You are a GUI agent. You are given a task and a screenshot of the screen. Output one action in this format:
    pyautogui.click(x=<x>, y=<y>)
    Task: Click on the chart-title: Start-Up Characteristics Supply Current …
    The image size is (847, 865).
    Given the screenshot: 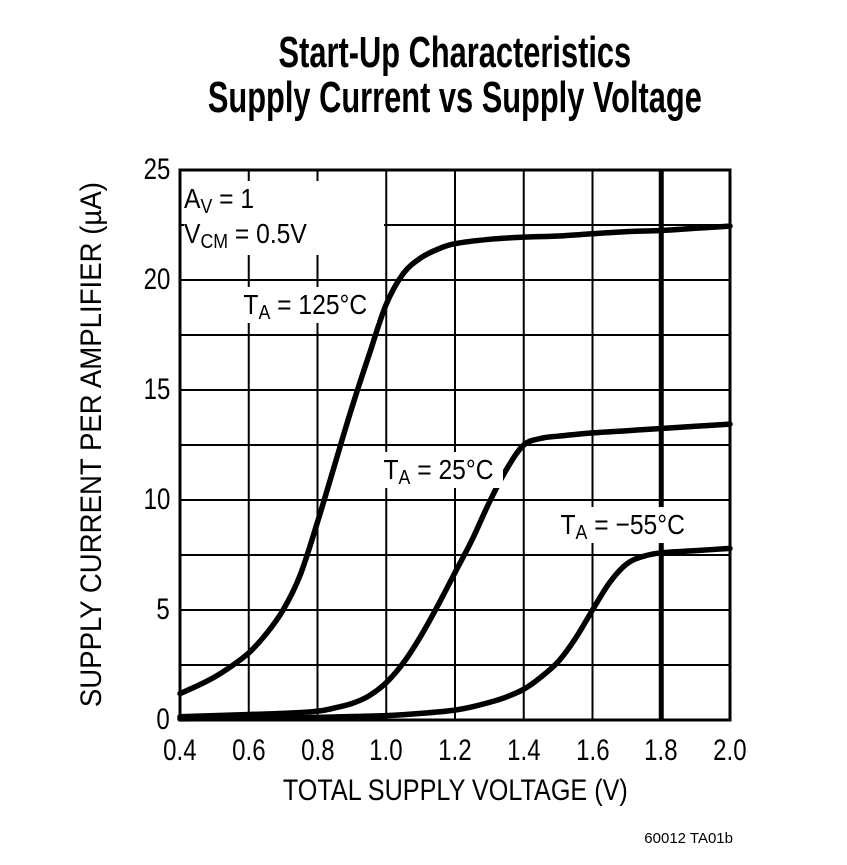 What is the action you would take?
    pyautogui.click(x=451, y=75)
    